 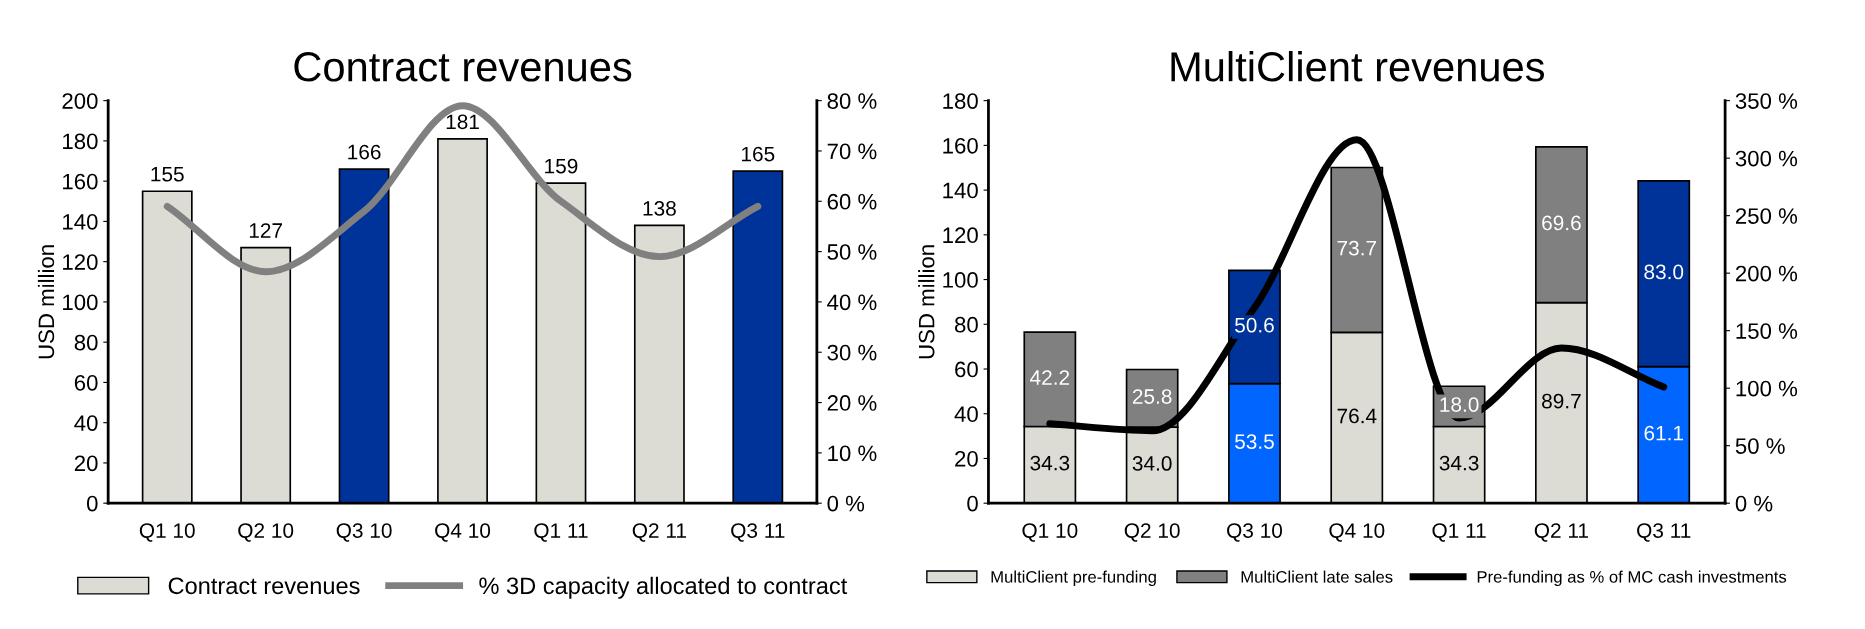 What do you see at coordinates (1357, 248) in the screenshot?
I see `data-label: 73.7` at bounding box center [1357, 248].